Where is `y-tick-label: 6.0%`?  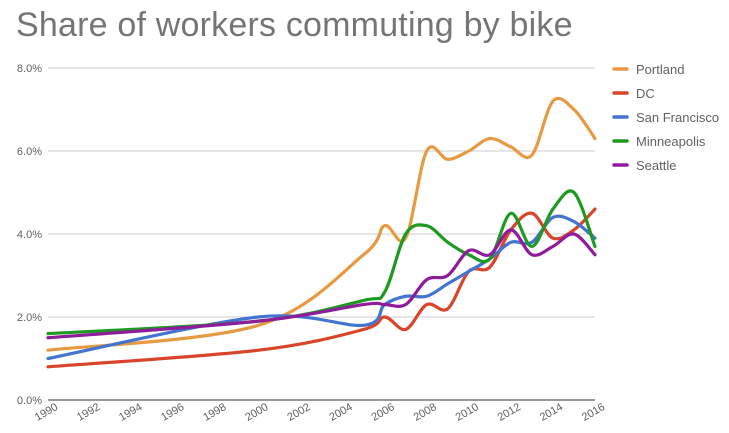
y-tick-label: 6.0% is located at coordinates (29, 152).